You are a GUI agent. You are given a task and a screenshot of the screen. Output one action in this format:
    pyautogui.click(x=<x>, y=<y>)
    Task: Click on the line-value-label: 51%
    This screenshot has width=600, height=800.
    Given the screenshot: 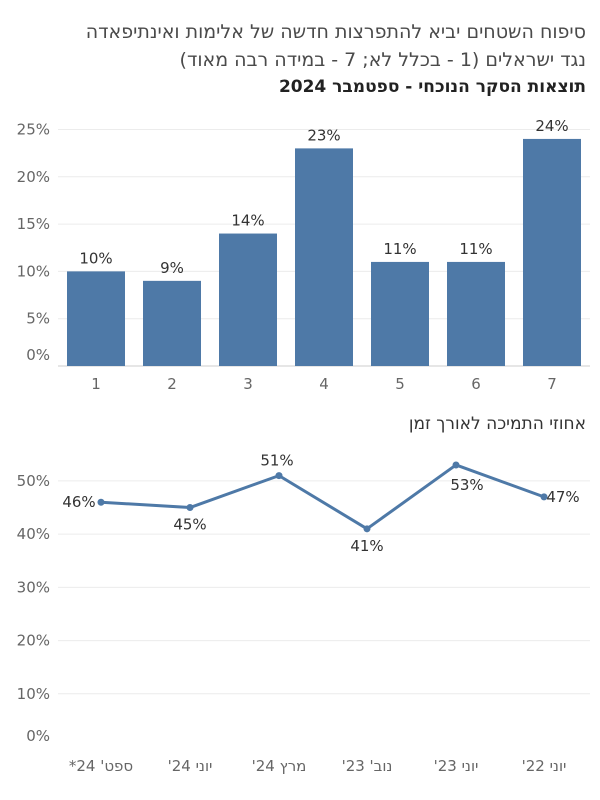 What is the action you would take?
    pyautogui.click(x=276, y=461)
    